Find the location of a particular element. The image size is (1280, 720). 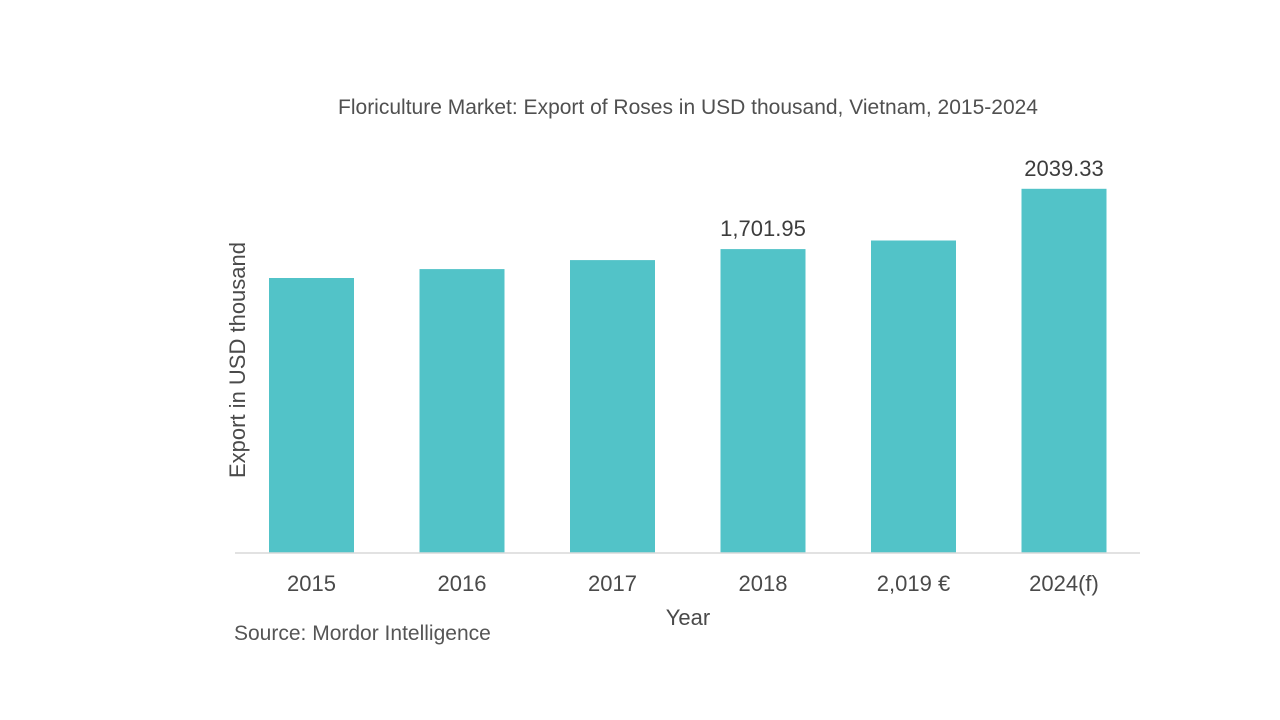

data-label: 1,701.95 is located at coordinates (763, 228).